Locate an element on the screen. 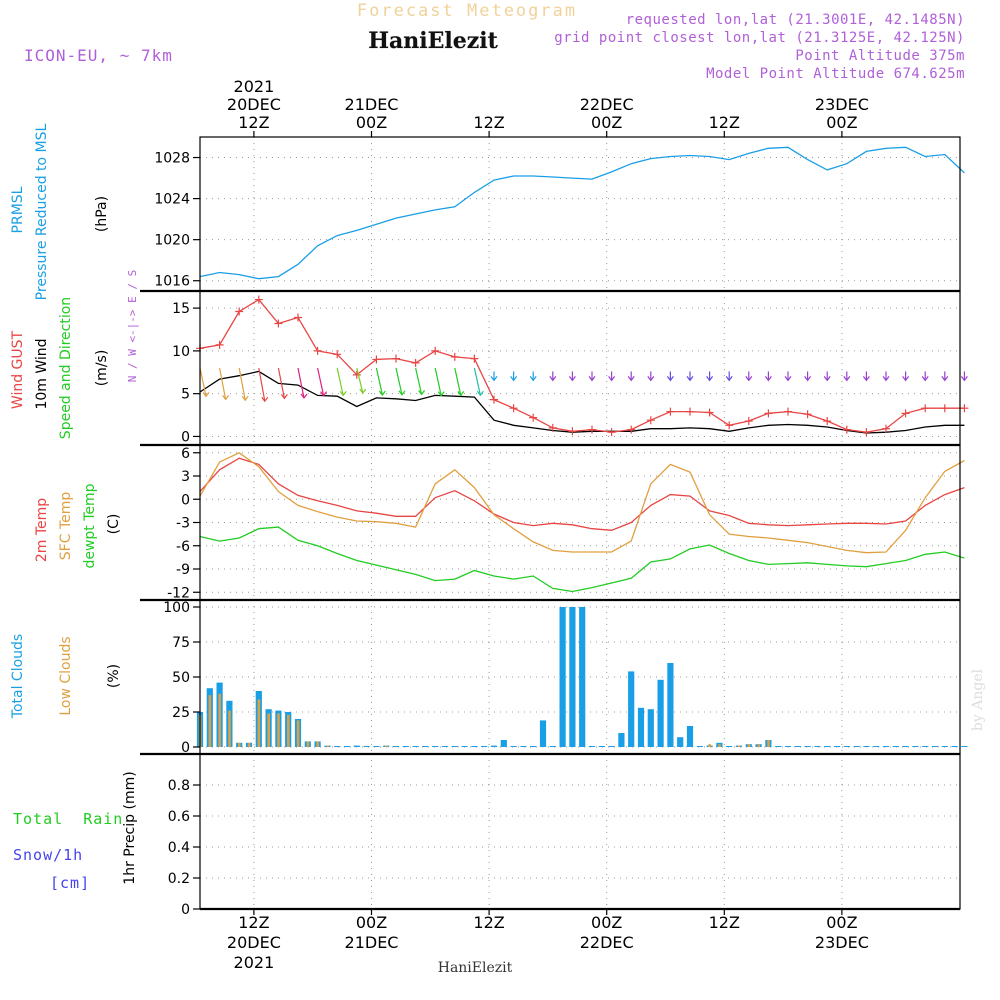 The image size is (1000, 1000). wind-speed-series-line is located at coordinates (582, 402).